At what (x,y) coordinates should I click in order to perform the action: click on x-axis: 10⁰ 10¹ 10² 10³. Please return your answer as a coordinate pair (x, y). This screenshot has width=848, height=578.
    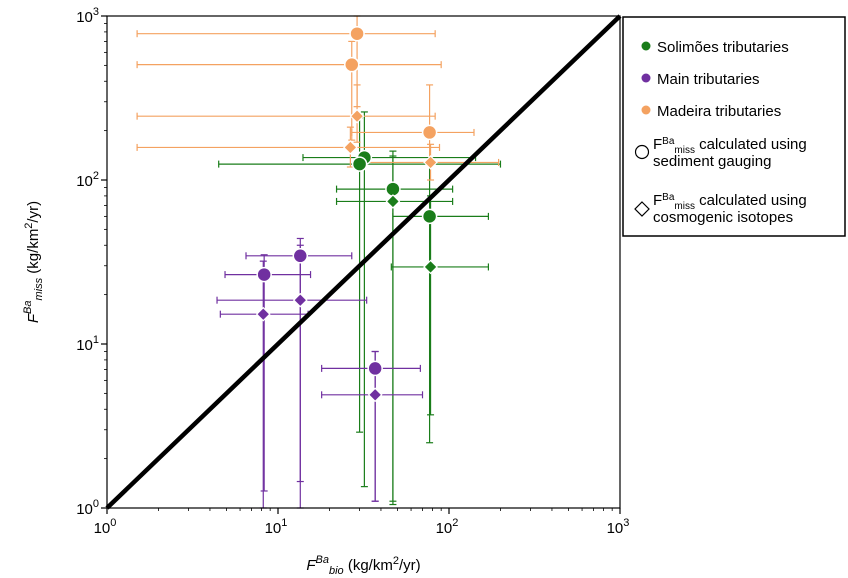
    Looking at the image, I should click on (362, 522).